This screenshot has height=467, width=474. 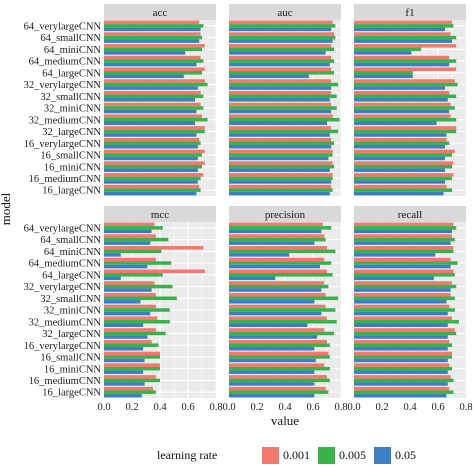 I want to click on bar-precision-64_largeCNN-0.005, so click(x=281, y=275).